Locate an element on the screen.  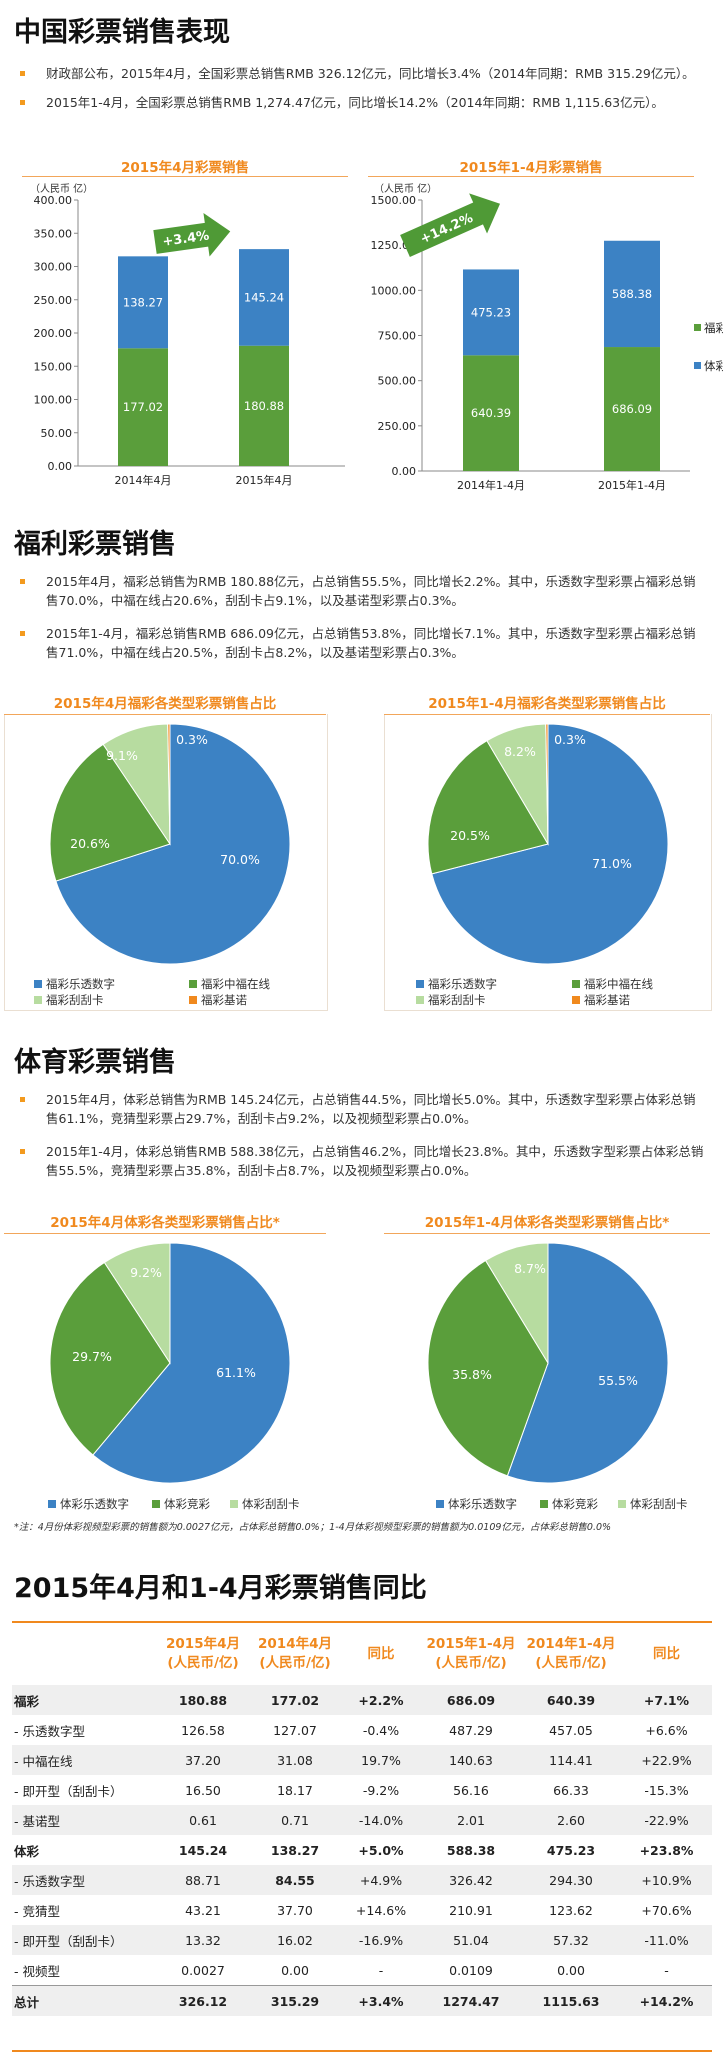
table-cell: 457.05 is located at coordinates (571, 1730).